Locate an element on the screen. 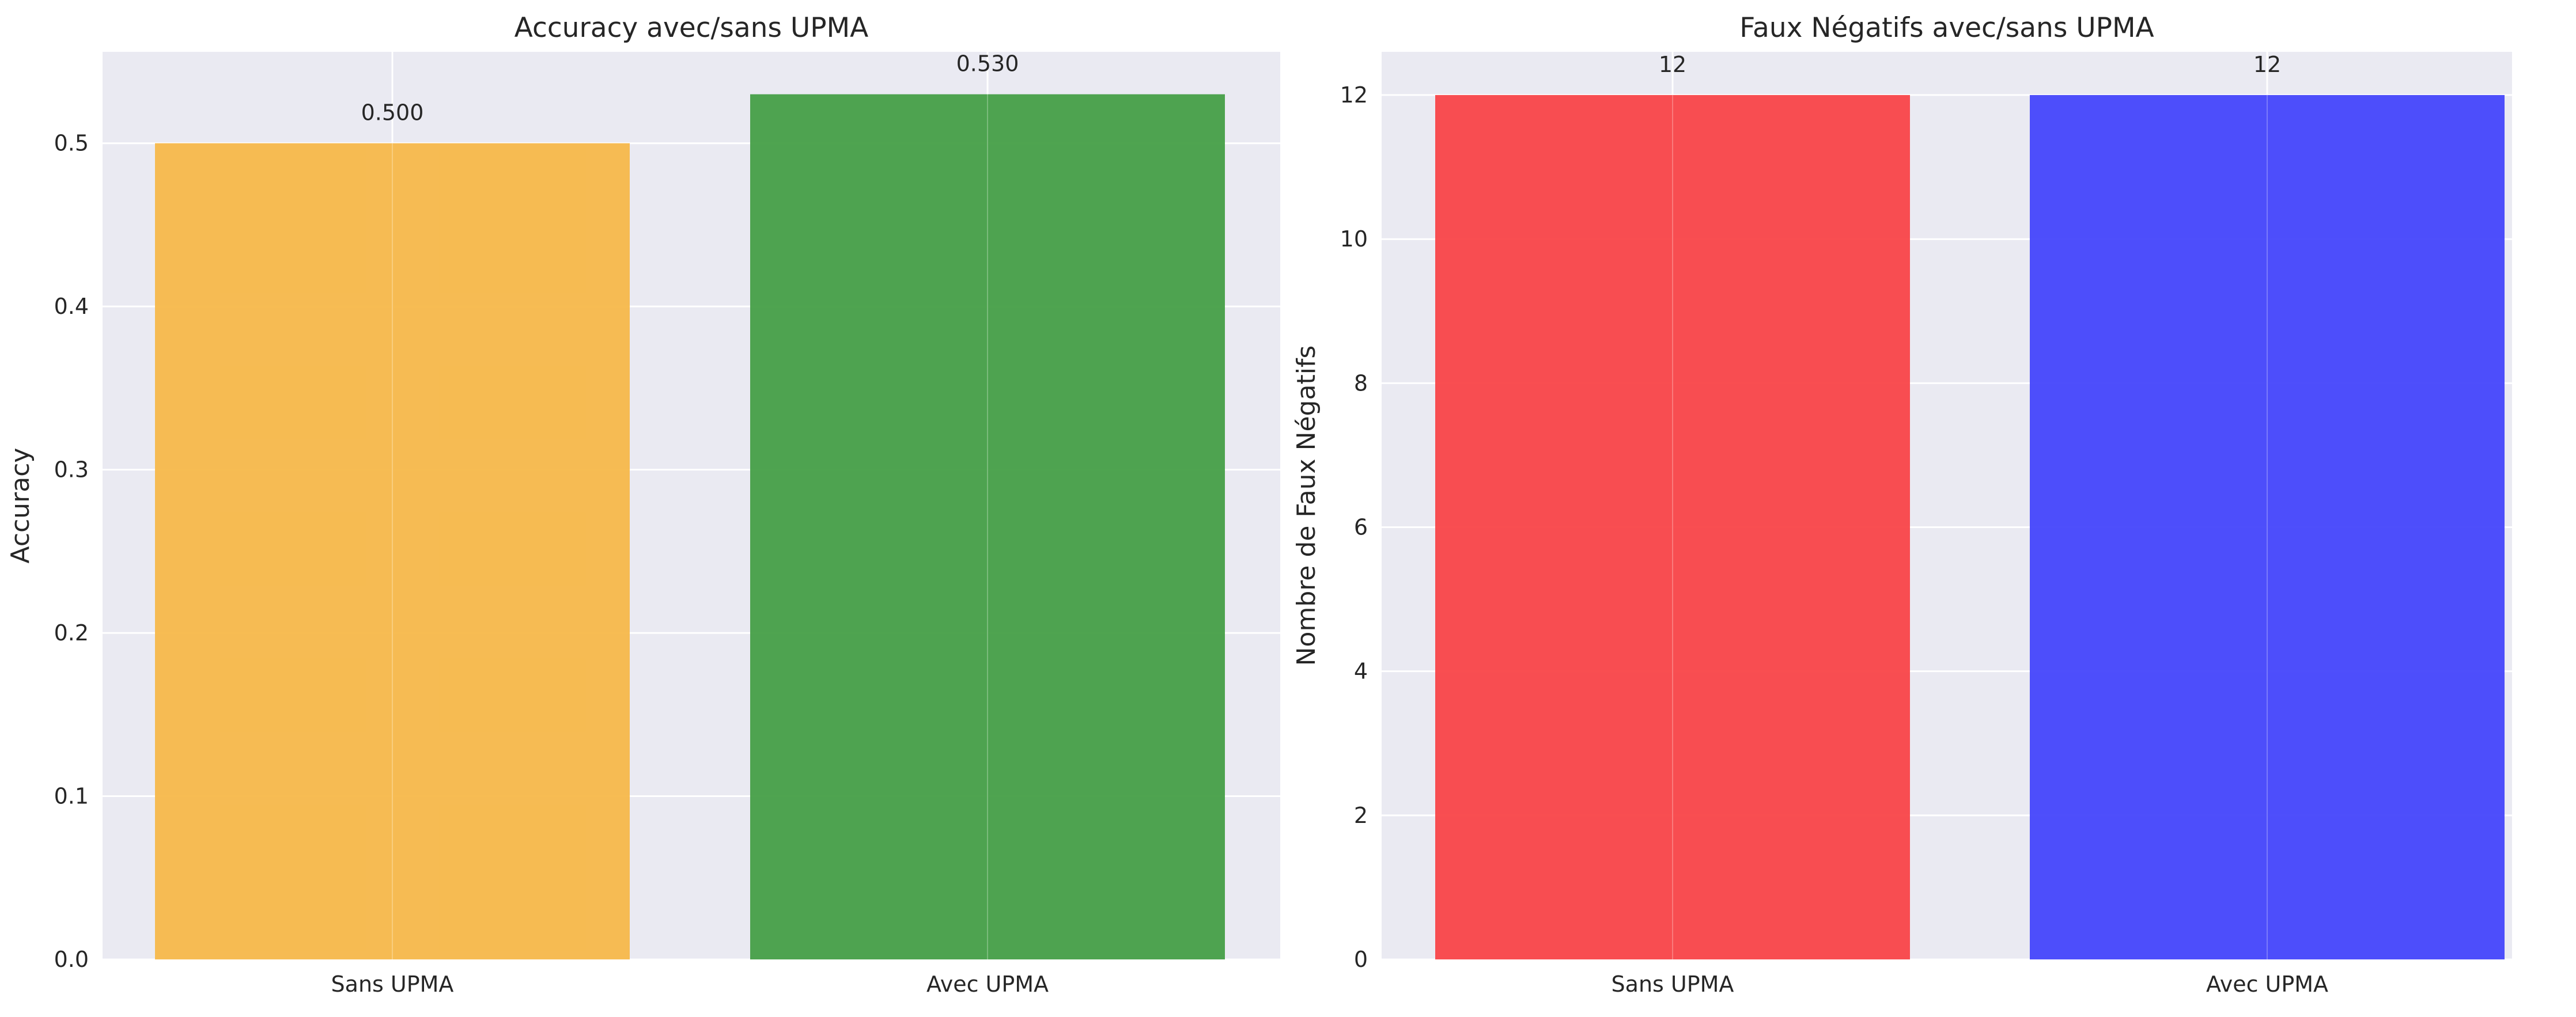 The height and width of the screenshot is (1017, 2576). y-tick-label: 4 is located at coordinates (1361, 671).